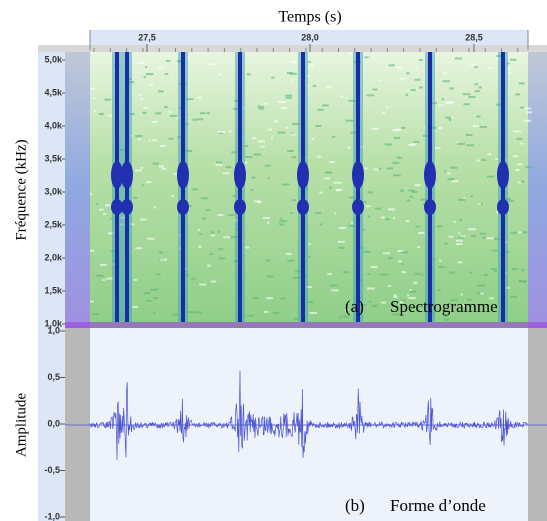 The image size is (547, 521). Describe the element at coordinates (53, 191) in the screenshot. I see `frequency-tick-label: 3,0k` at that location.